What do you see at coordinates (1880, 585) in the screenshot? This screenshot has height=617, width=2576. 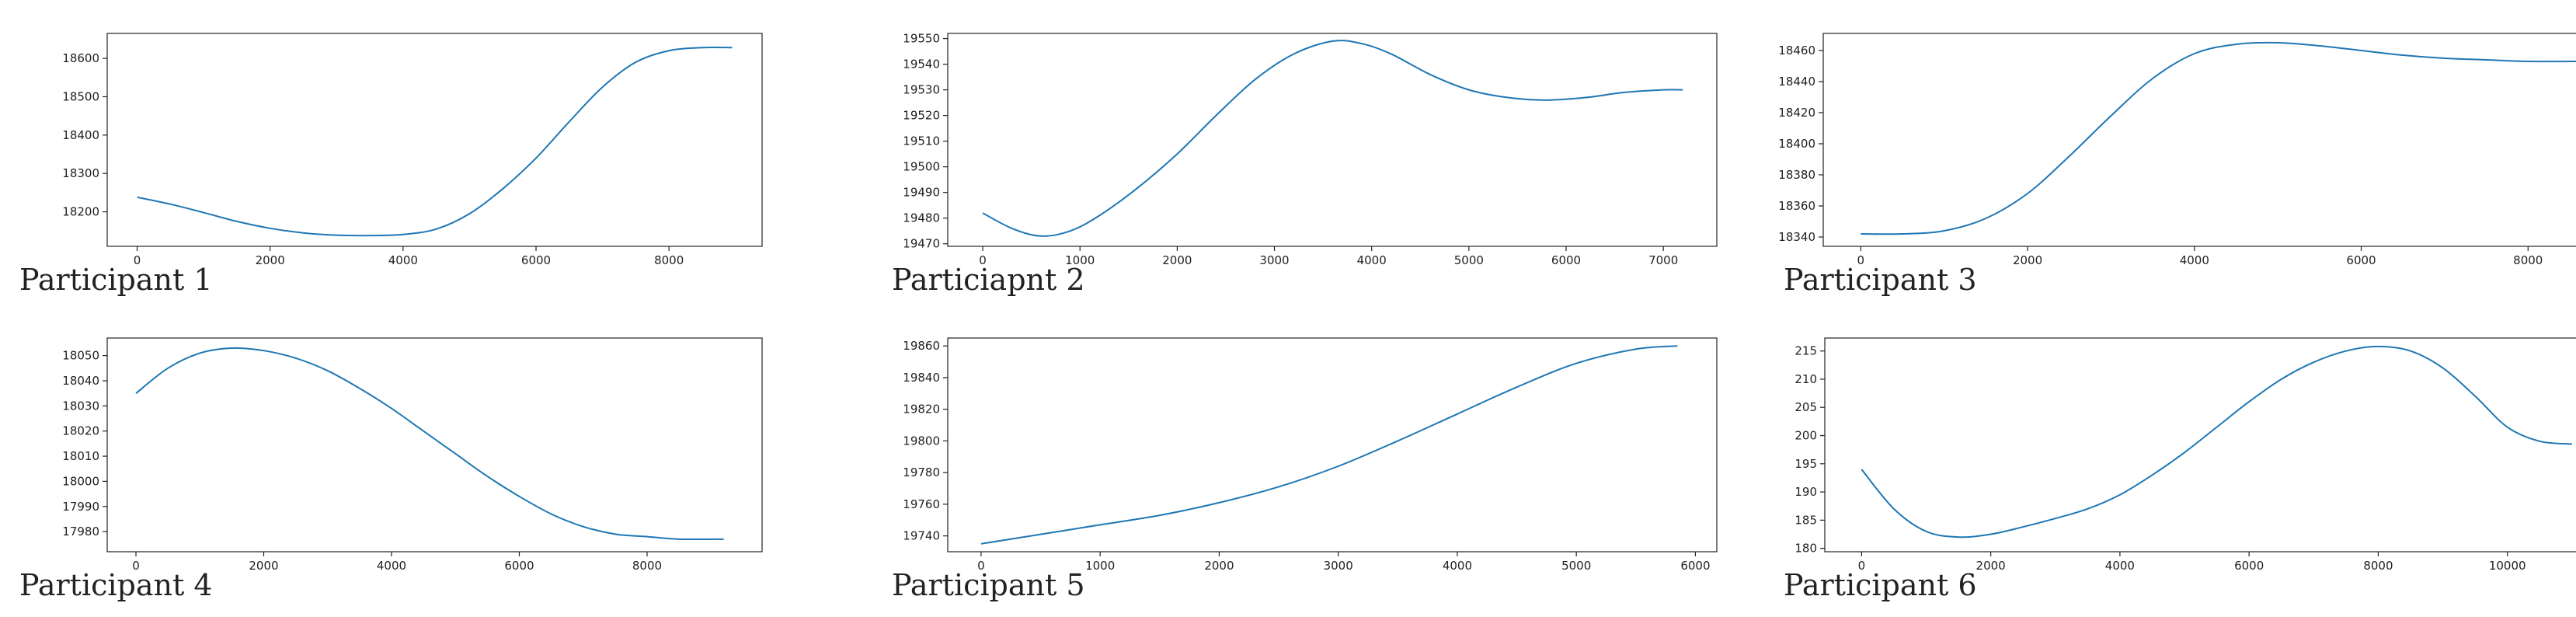 I see `caption-participant-6: Participant 6` at bounding box center [1880, 585].